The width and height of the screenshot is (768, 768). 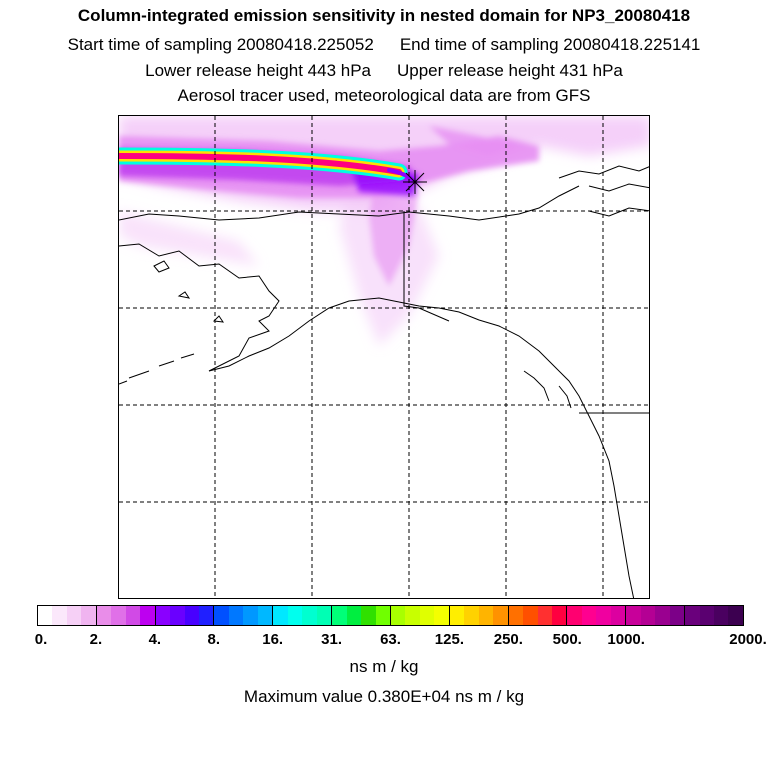 I want to click on colorbar-tick-label: 4., so click(x=155, y=639).